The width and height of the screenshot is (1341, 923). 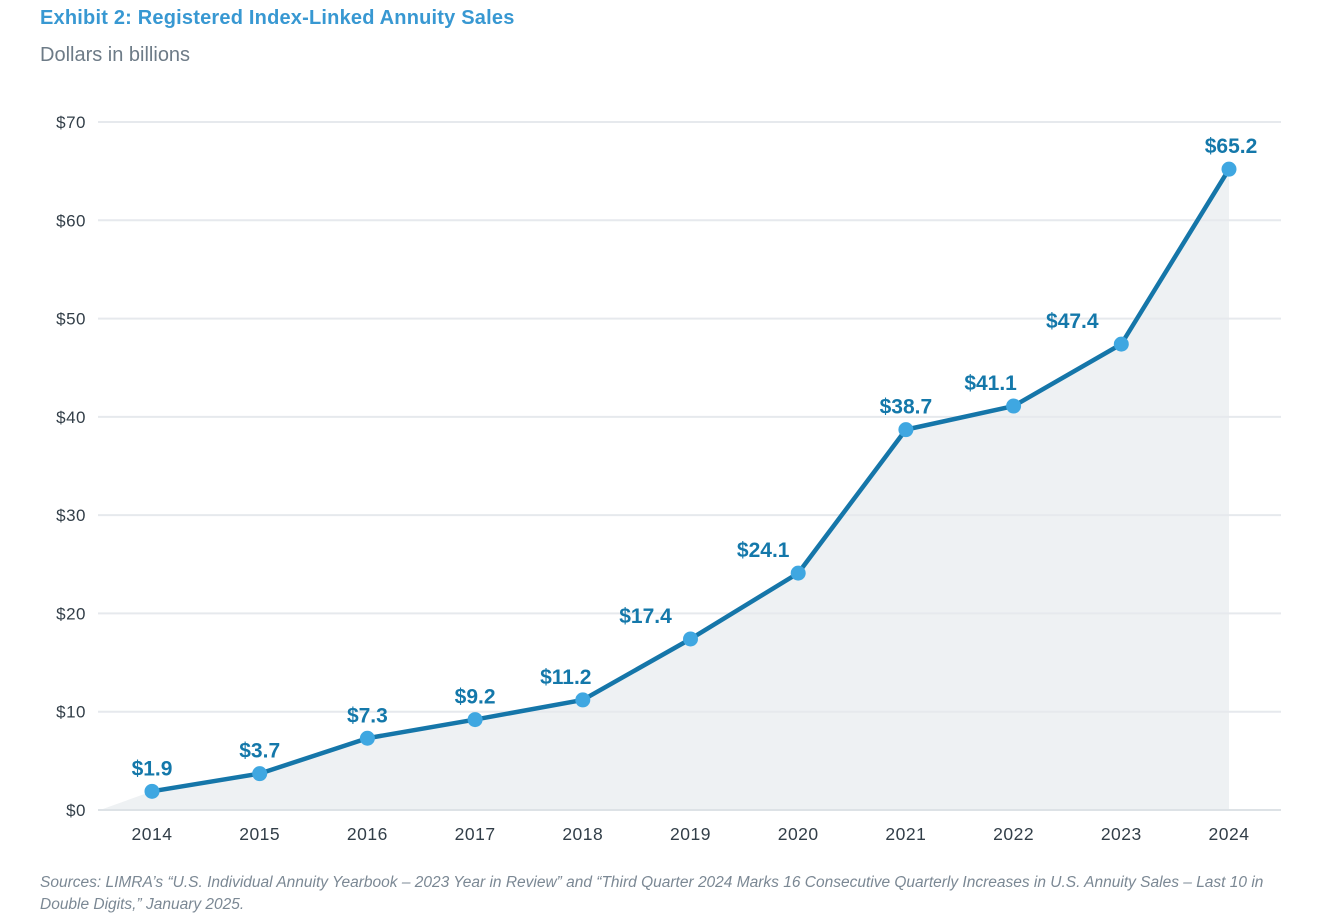 What do you see at coordinates (1229, 834) in the screenshot?
I see `x-tick-label: 2024` at bounding box center [1229, 834].